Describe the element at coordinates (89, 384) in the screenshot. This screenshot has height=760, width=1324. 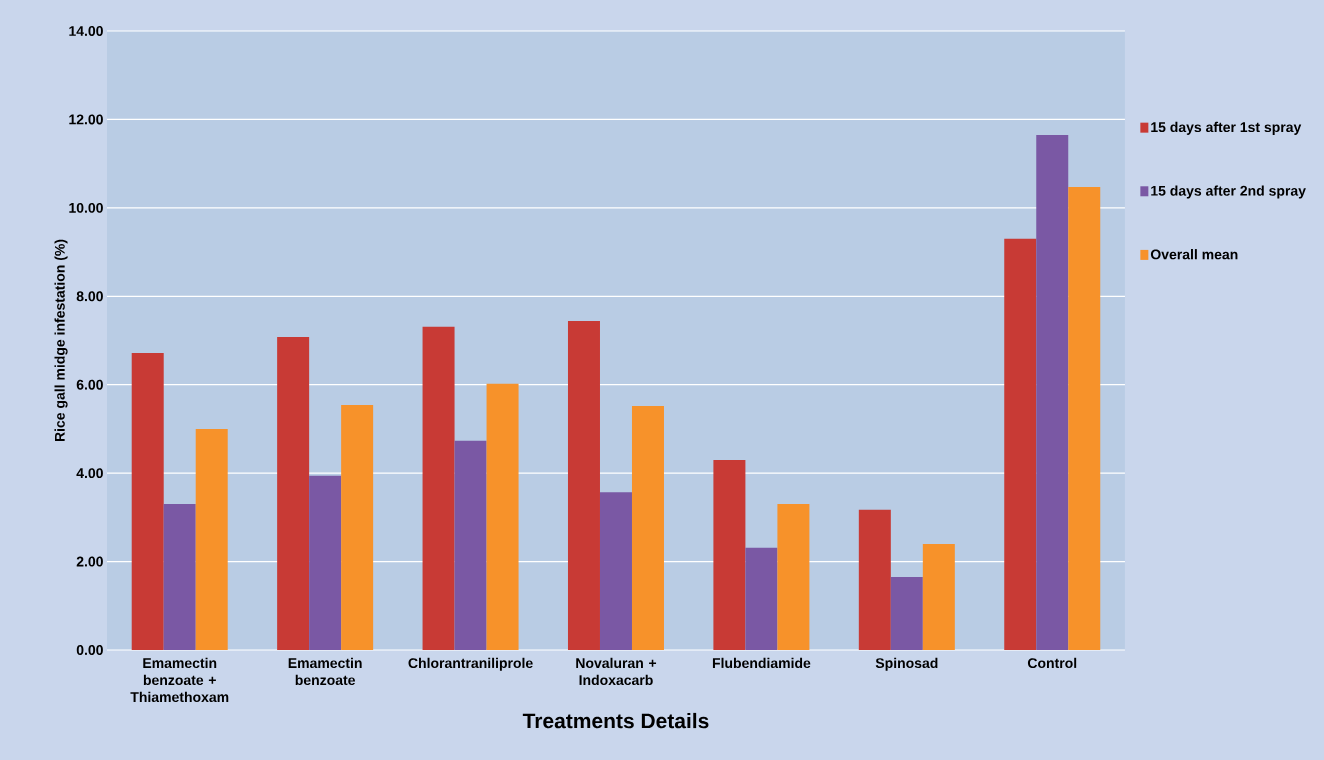
I see `y-tick-label: 6.00` at that location.